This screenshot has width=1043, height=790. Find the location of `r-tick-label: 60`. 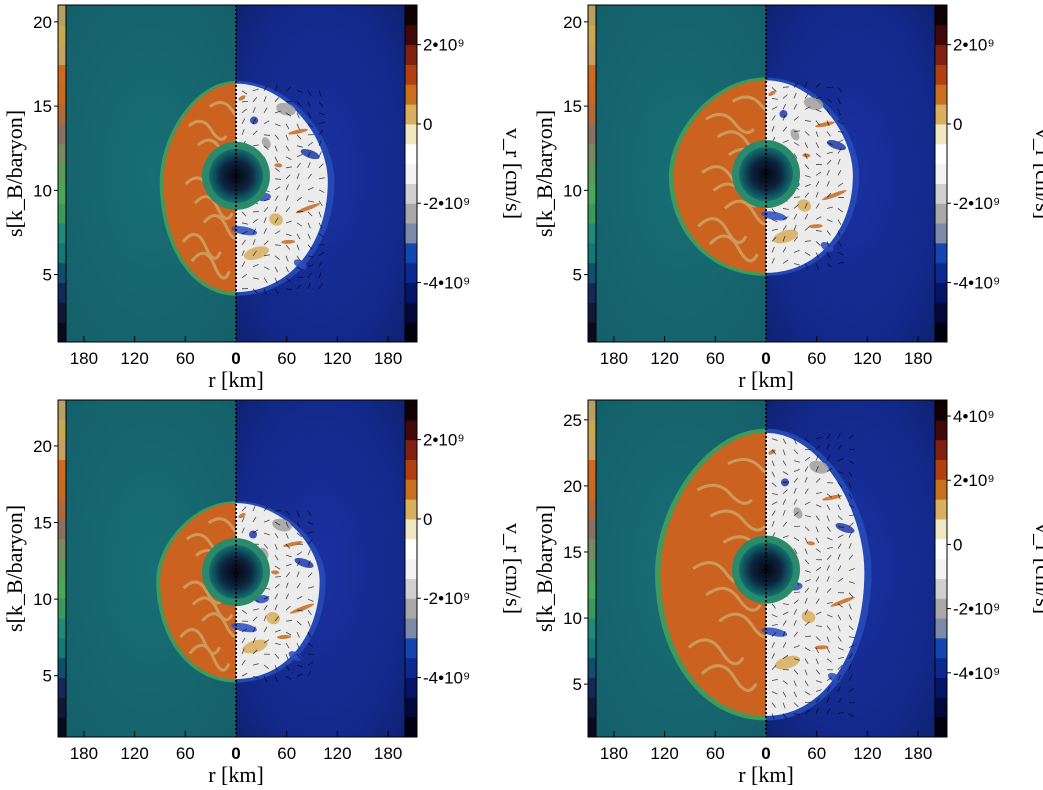

r-tick-label: 60 is located at coordinates (816, 753).